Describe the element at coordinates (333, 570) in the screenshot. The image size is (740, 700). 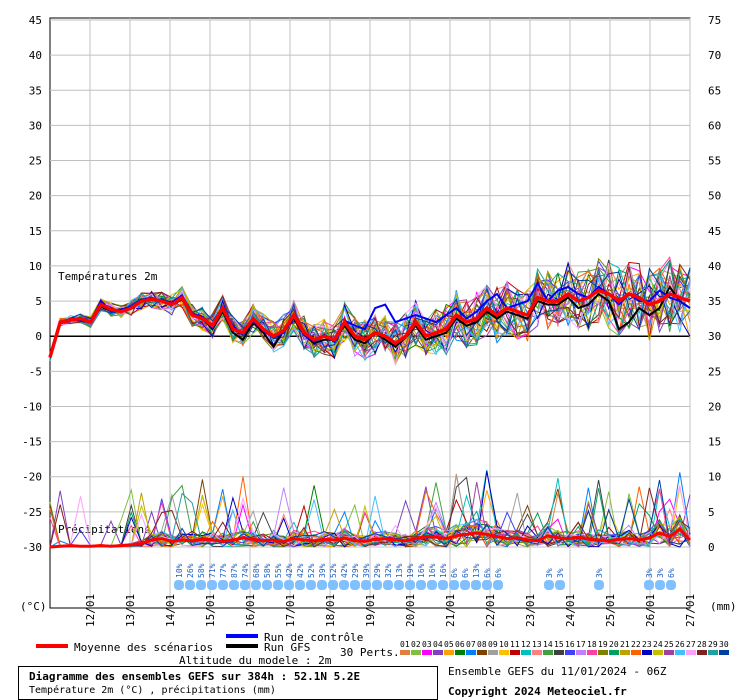
I see `precip-probability-label: 52%` at that location.